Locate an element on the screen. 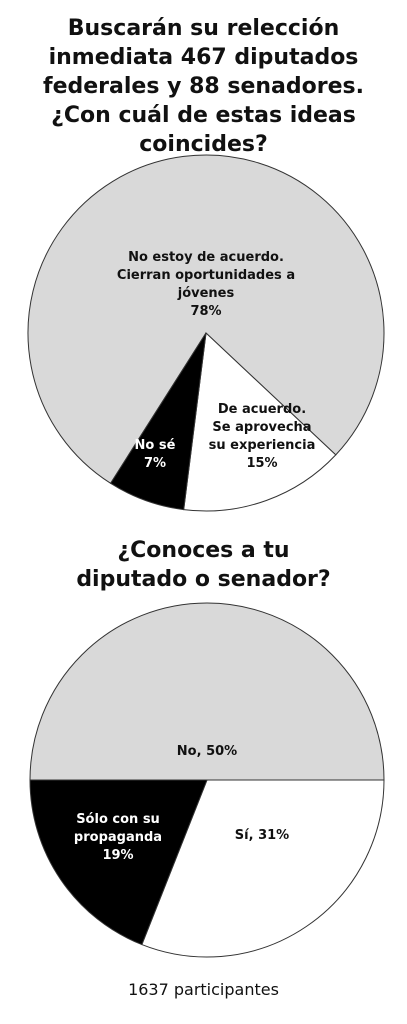 This screenshot has width=407, height=1024. category-label: No sé is located at coordinates (155, 445).